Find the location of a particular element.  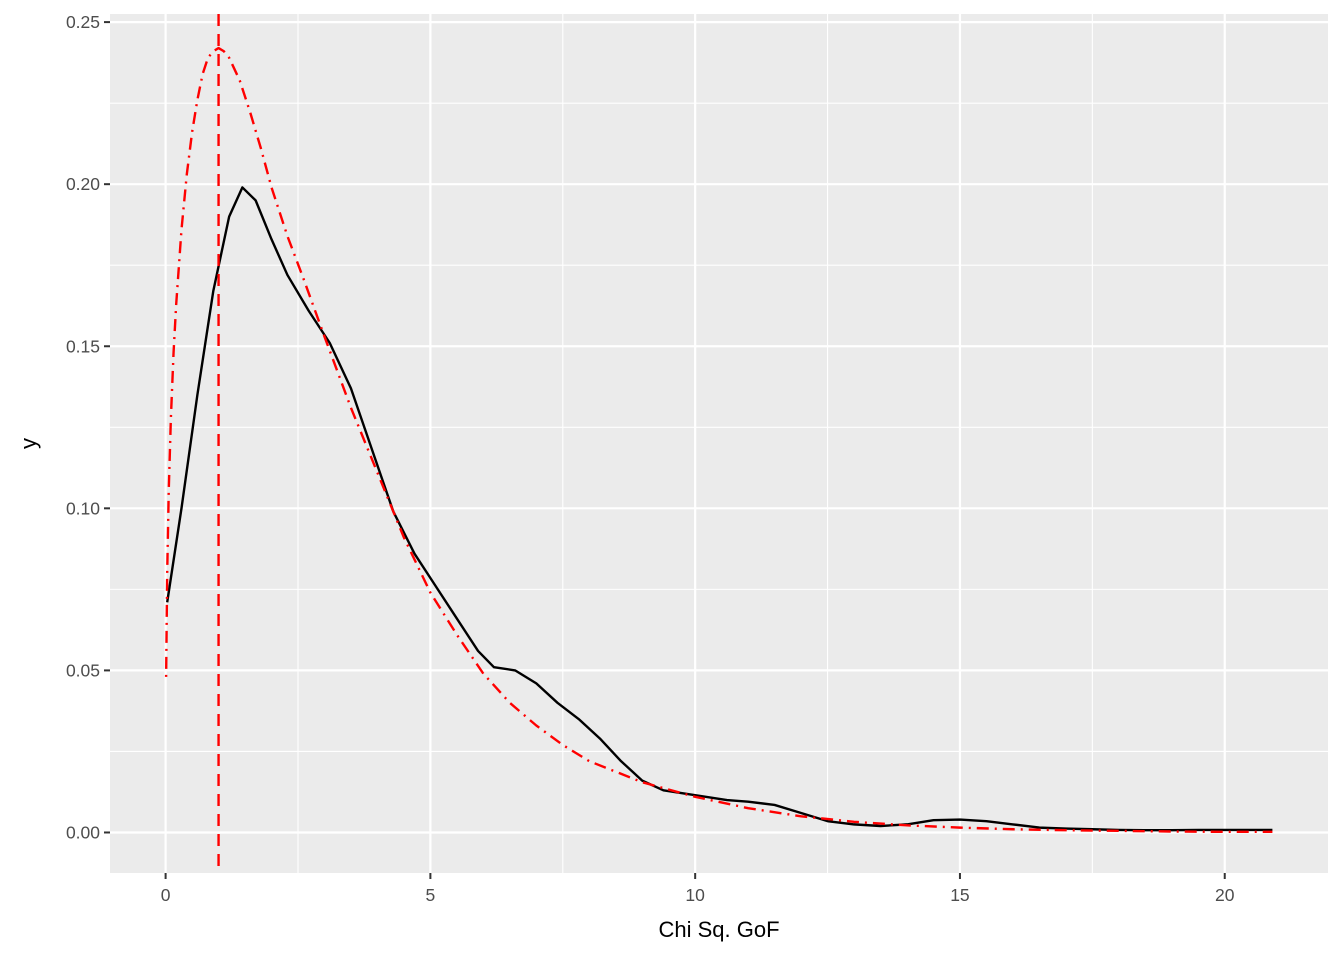

x-axis: 0 5 10 15 20 is located at coordinates (698, 889).